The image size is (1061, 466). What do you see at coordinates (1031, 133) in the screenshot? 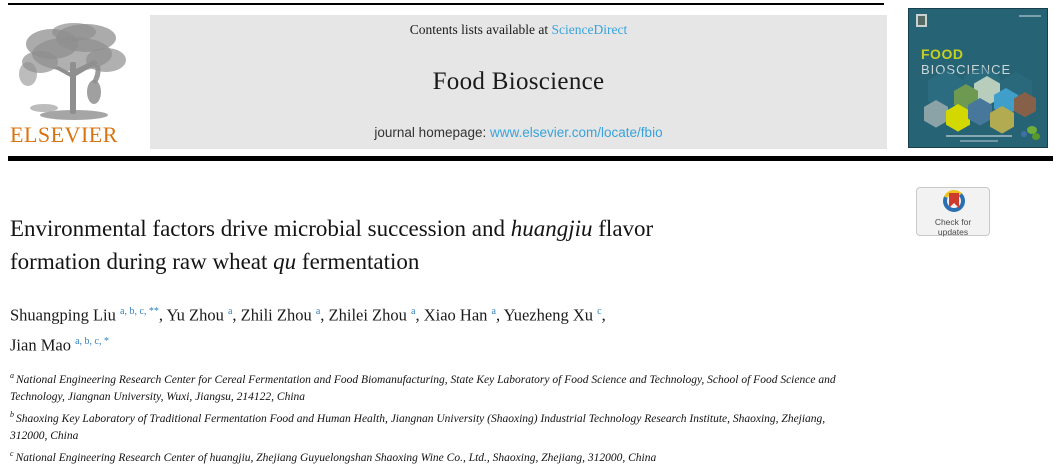
I see `cover-molecule-icon` at bounding box center [1031, 133].